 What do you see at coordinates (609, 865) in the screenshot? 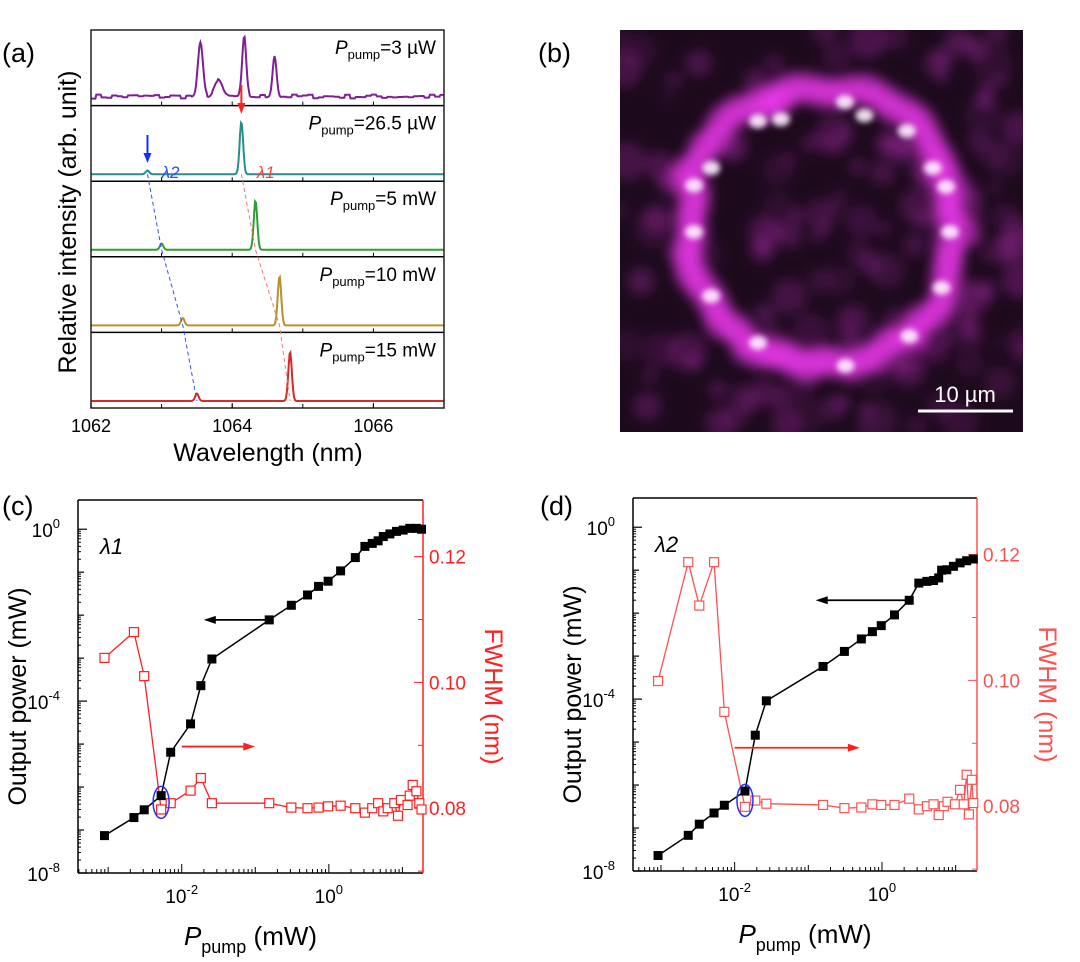
I see `tick-exp: -8` at bounding box center [609, 865].